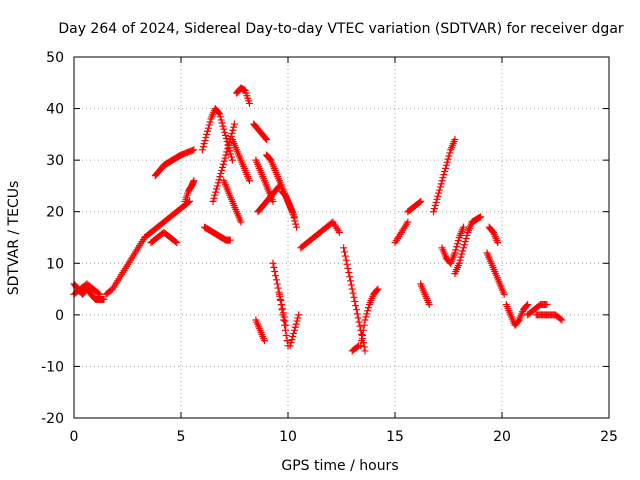 This screenshot has width=640, height=480. Describe the element at coordinates (243, 95) in the screenshot. I see `series-arc11` at that location.